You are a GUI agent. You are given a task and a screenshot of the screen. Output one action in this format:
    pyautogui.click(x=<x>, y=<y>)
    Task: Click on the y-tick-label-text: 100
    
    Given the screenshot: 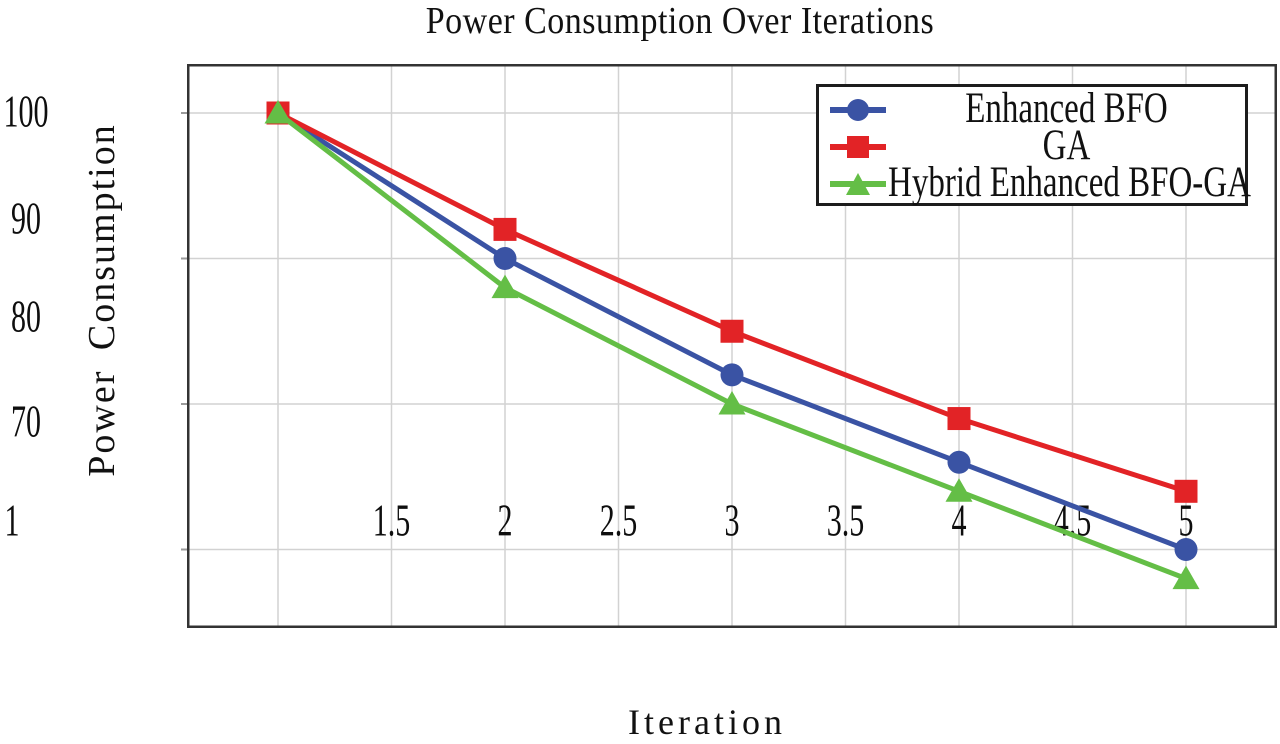 What is the action you would take?
    pyautogui.click(x=26, y=112)
    